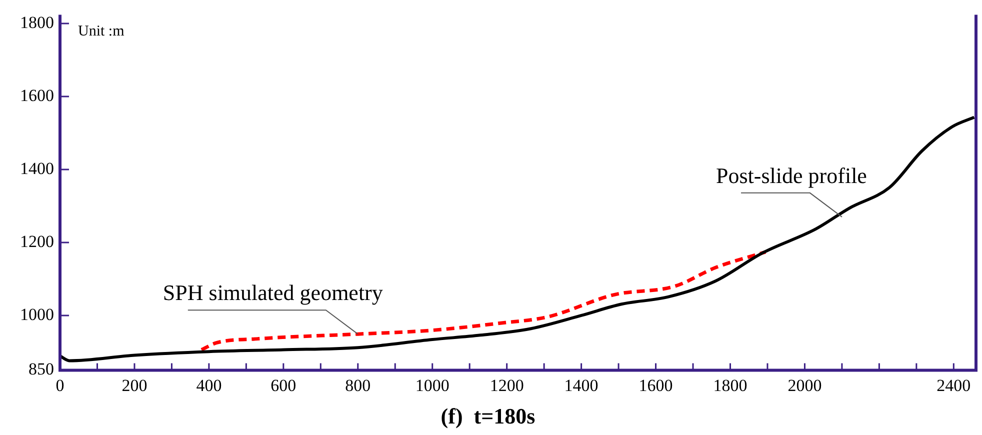 Image resolution: width=982 pixels, height=435 pixels. What do you see at coordinates (791, 175) in the screenshot?
I see `annotation: Post-slide profile` at bounding box center [791, 175].